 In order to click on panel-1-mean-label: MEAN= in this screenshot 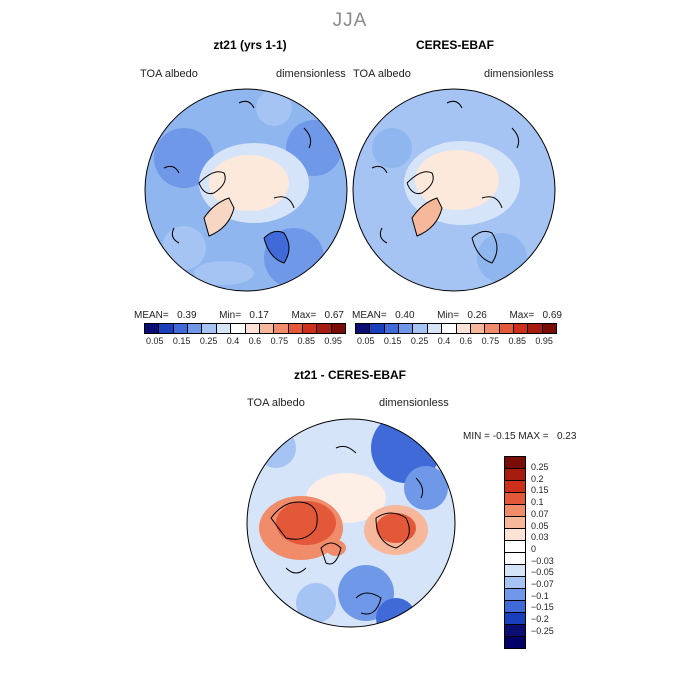, I will do `click(151, 315)`.